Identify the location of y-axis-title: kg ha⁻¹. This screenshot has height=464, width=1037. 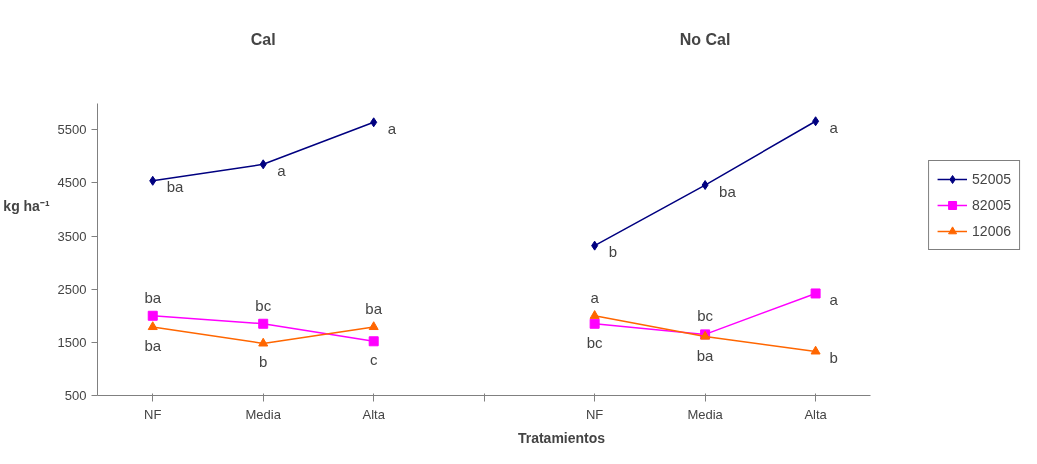
(26, 205).